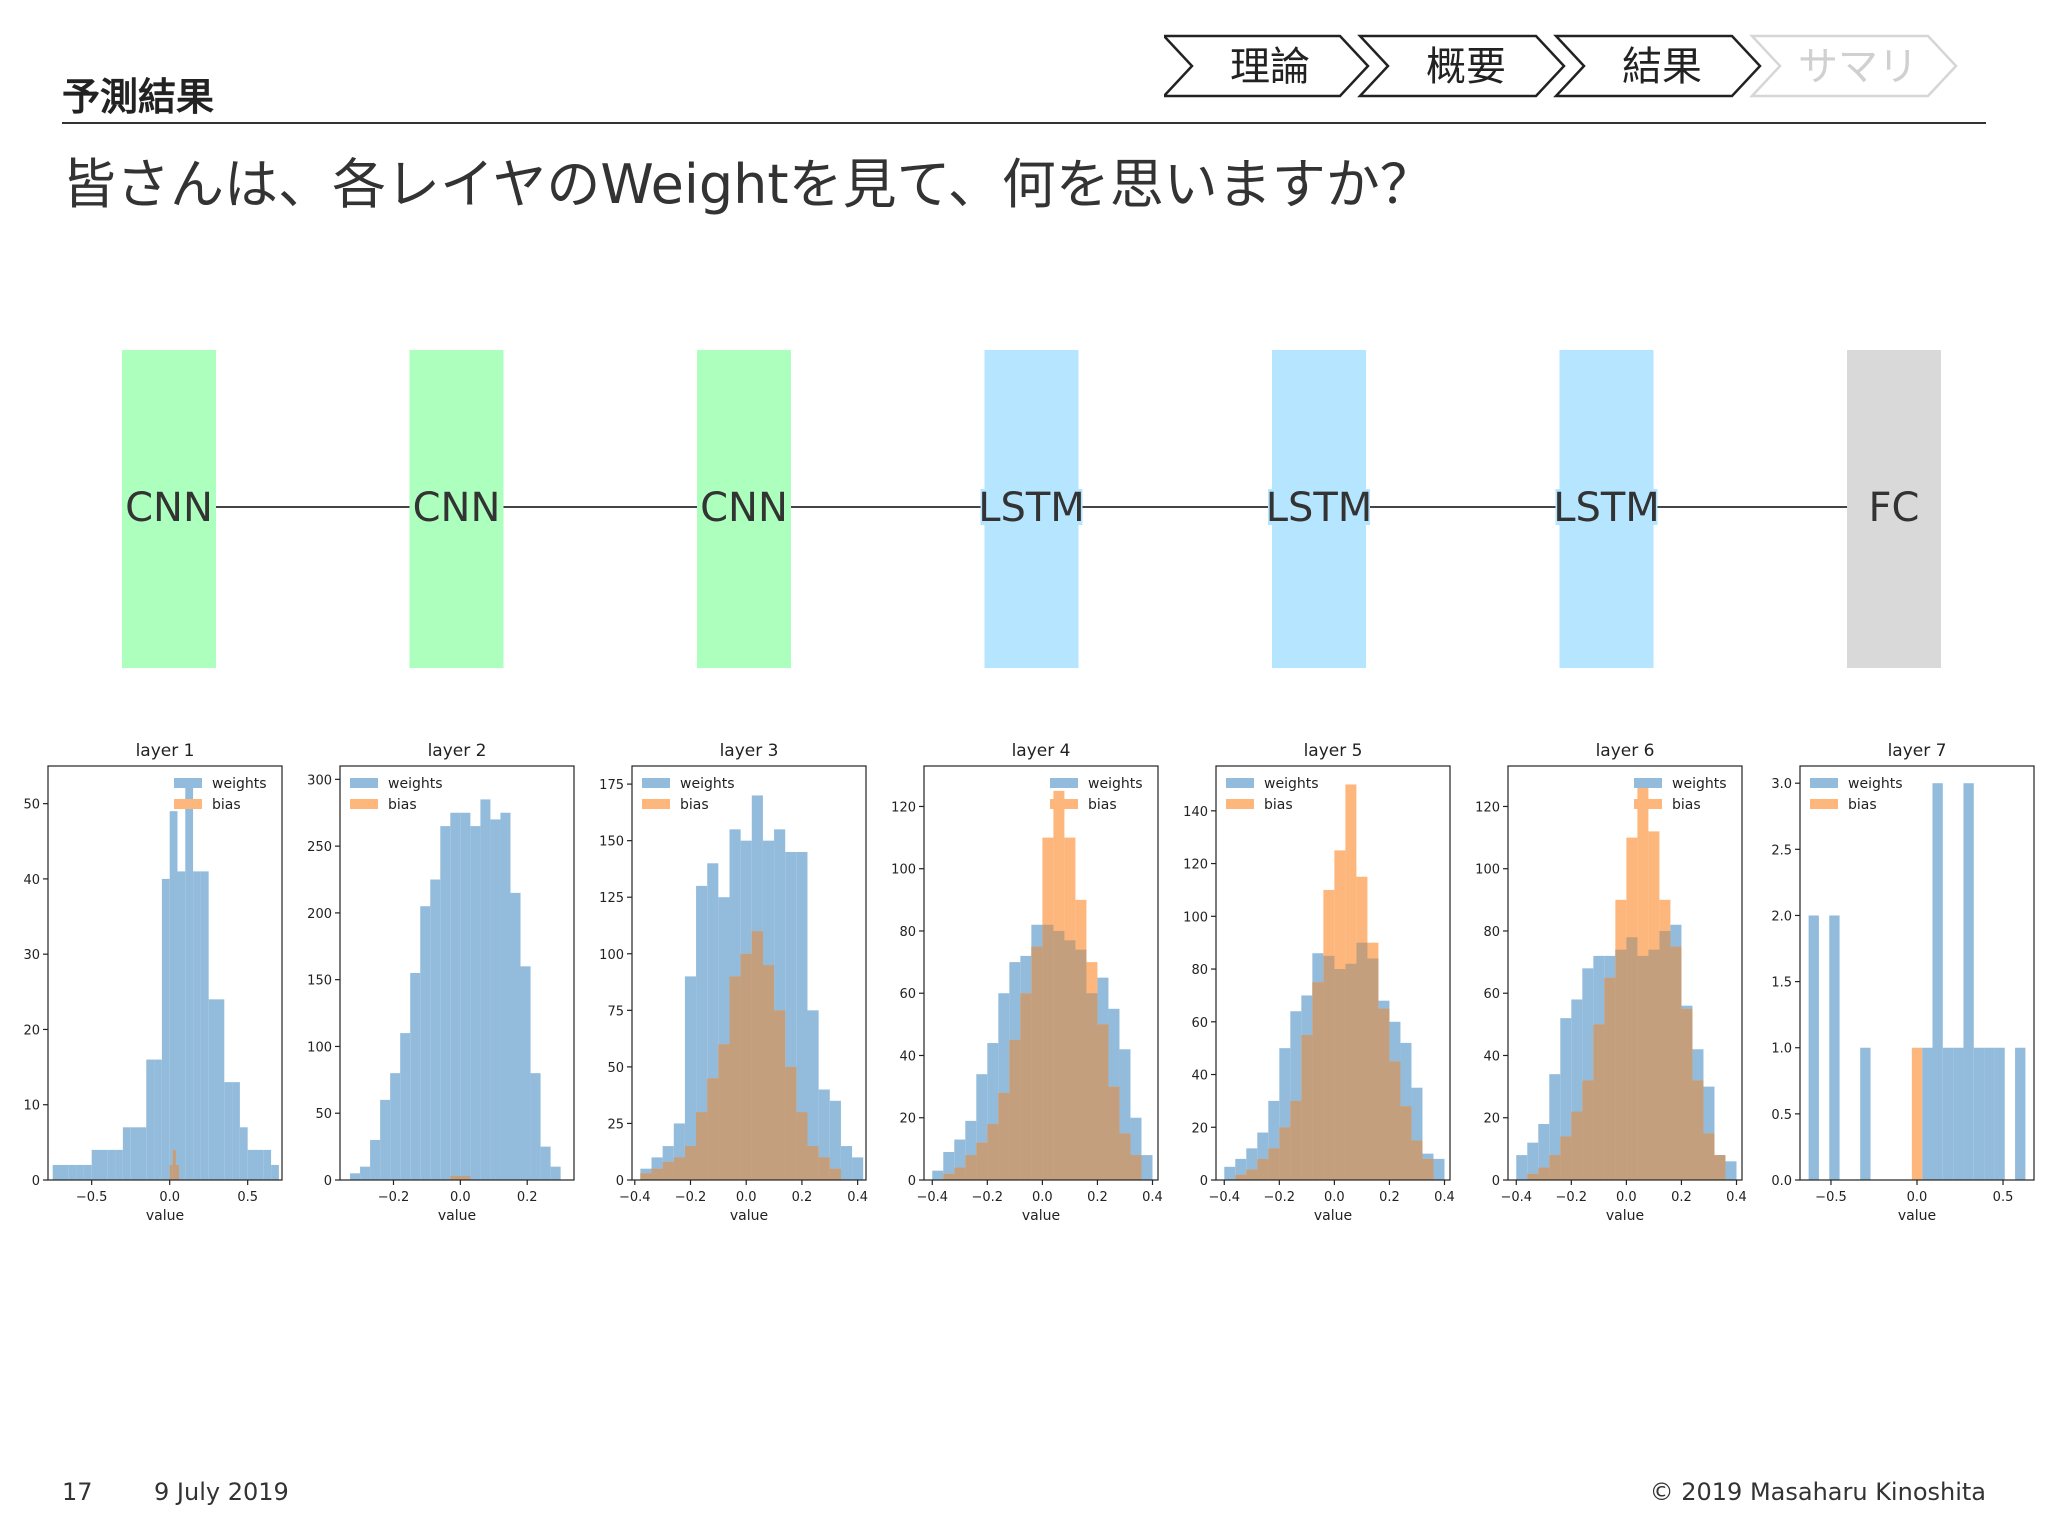 This screenshot has height=1536, width=2048. Describe the element at coordinates (611, 955) in the screenshot. I see `y-tick-label: 100` at that location.